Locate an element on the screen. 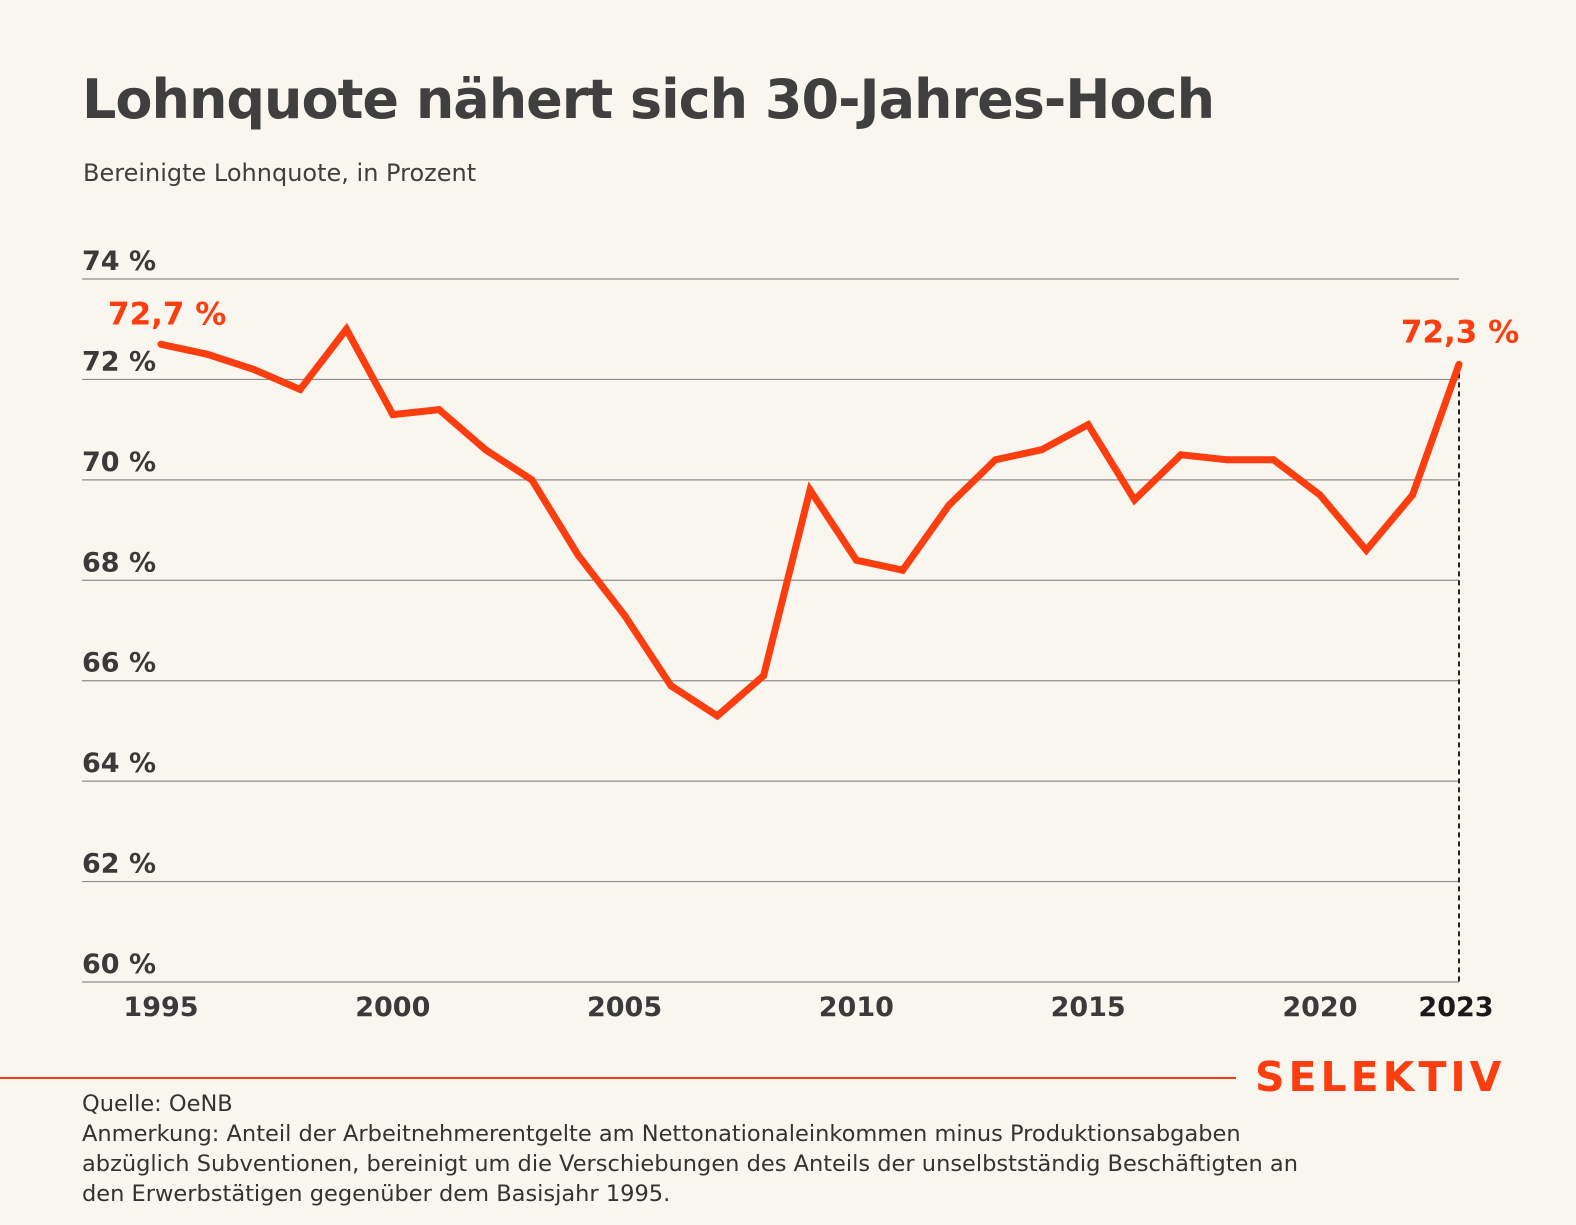 The width and height of the screenshot is (1576, 1225). data-point-2006 is located at coordinates (671, 686).